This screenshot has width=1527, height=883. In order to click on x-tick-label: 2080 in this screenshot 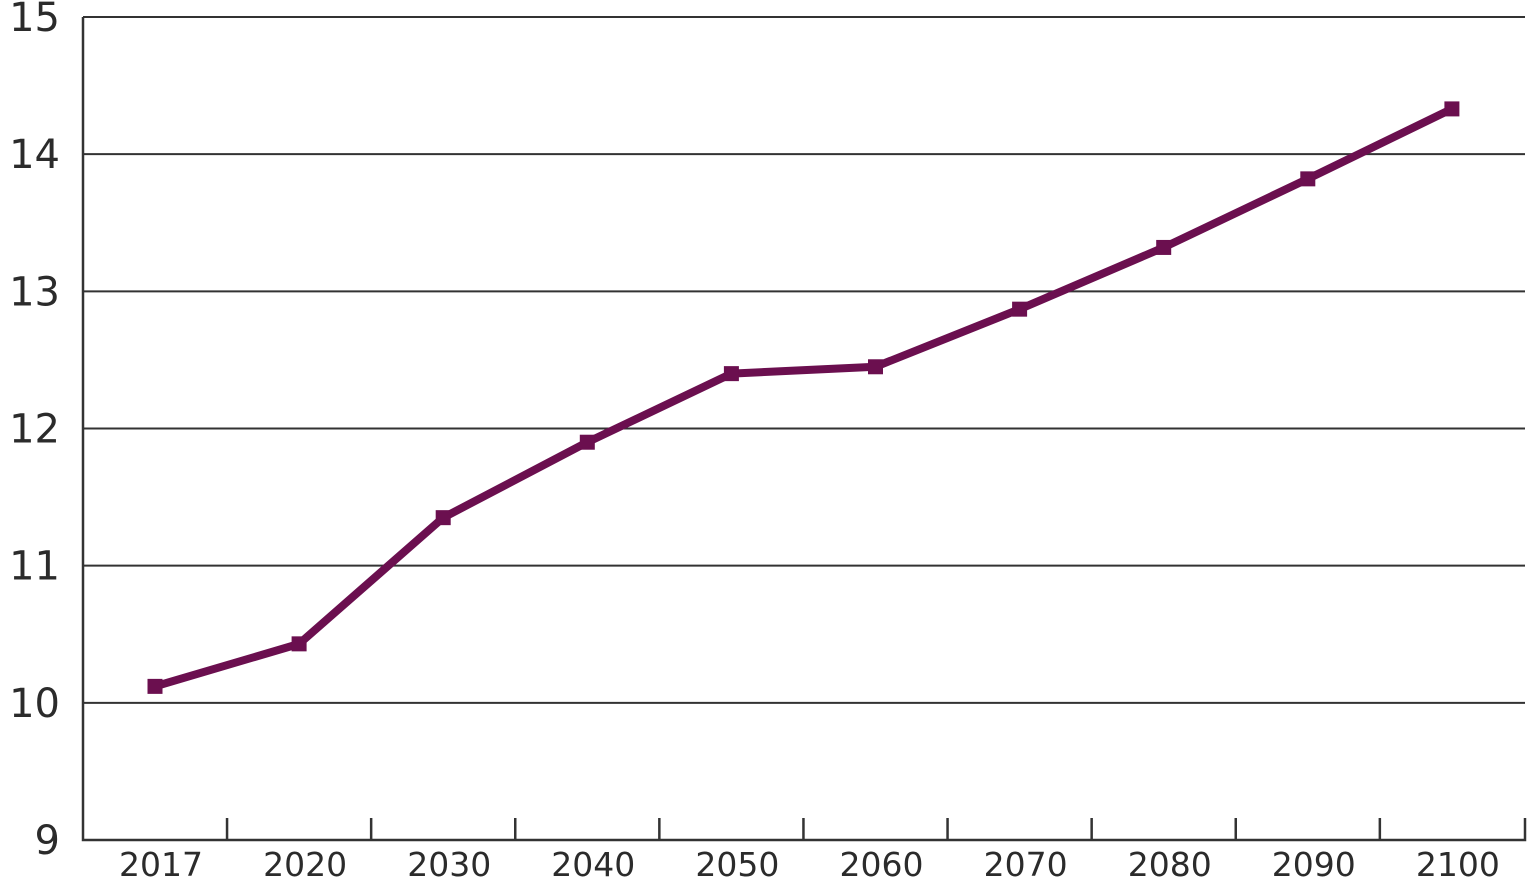, I will do `click(1170, 864)`.